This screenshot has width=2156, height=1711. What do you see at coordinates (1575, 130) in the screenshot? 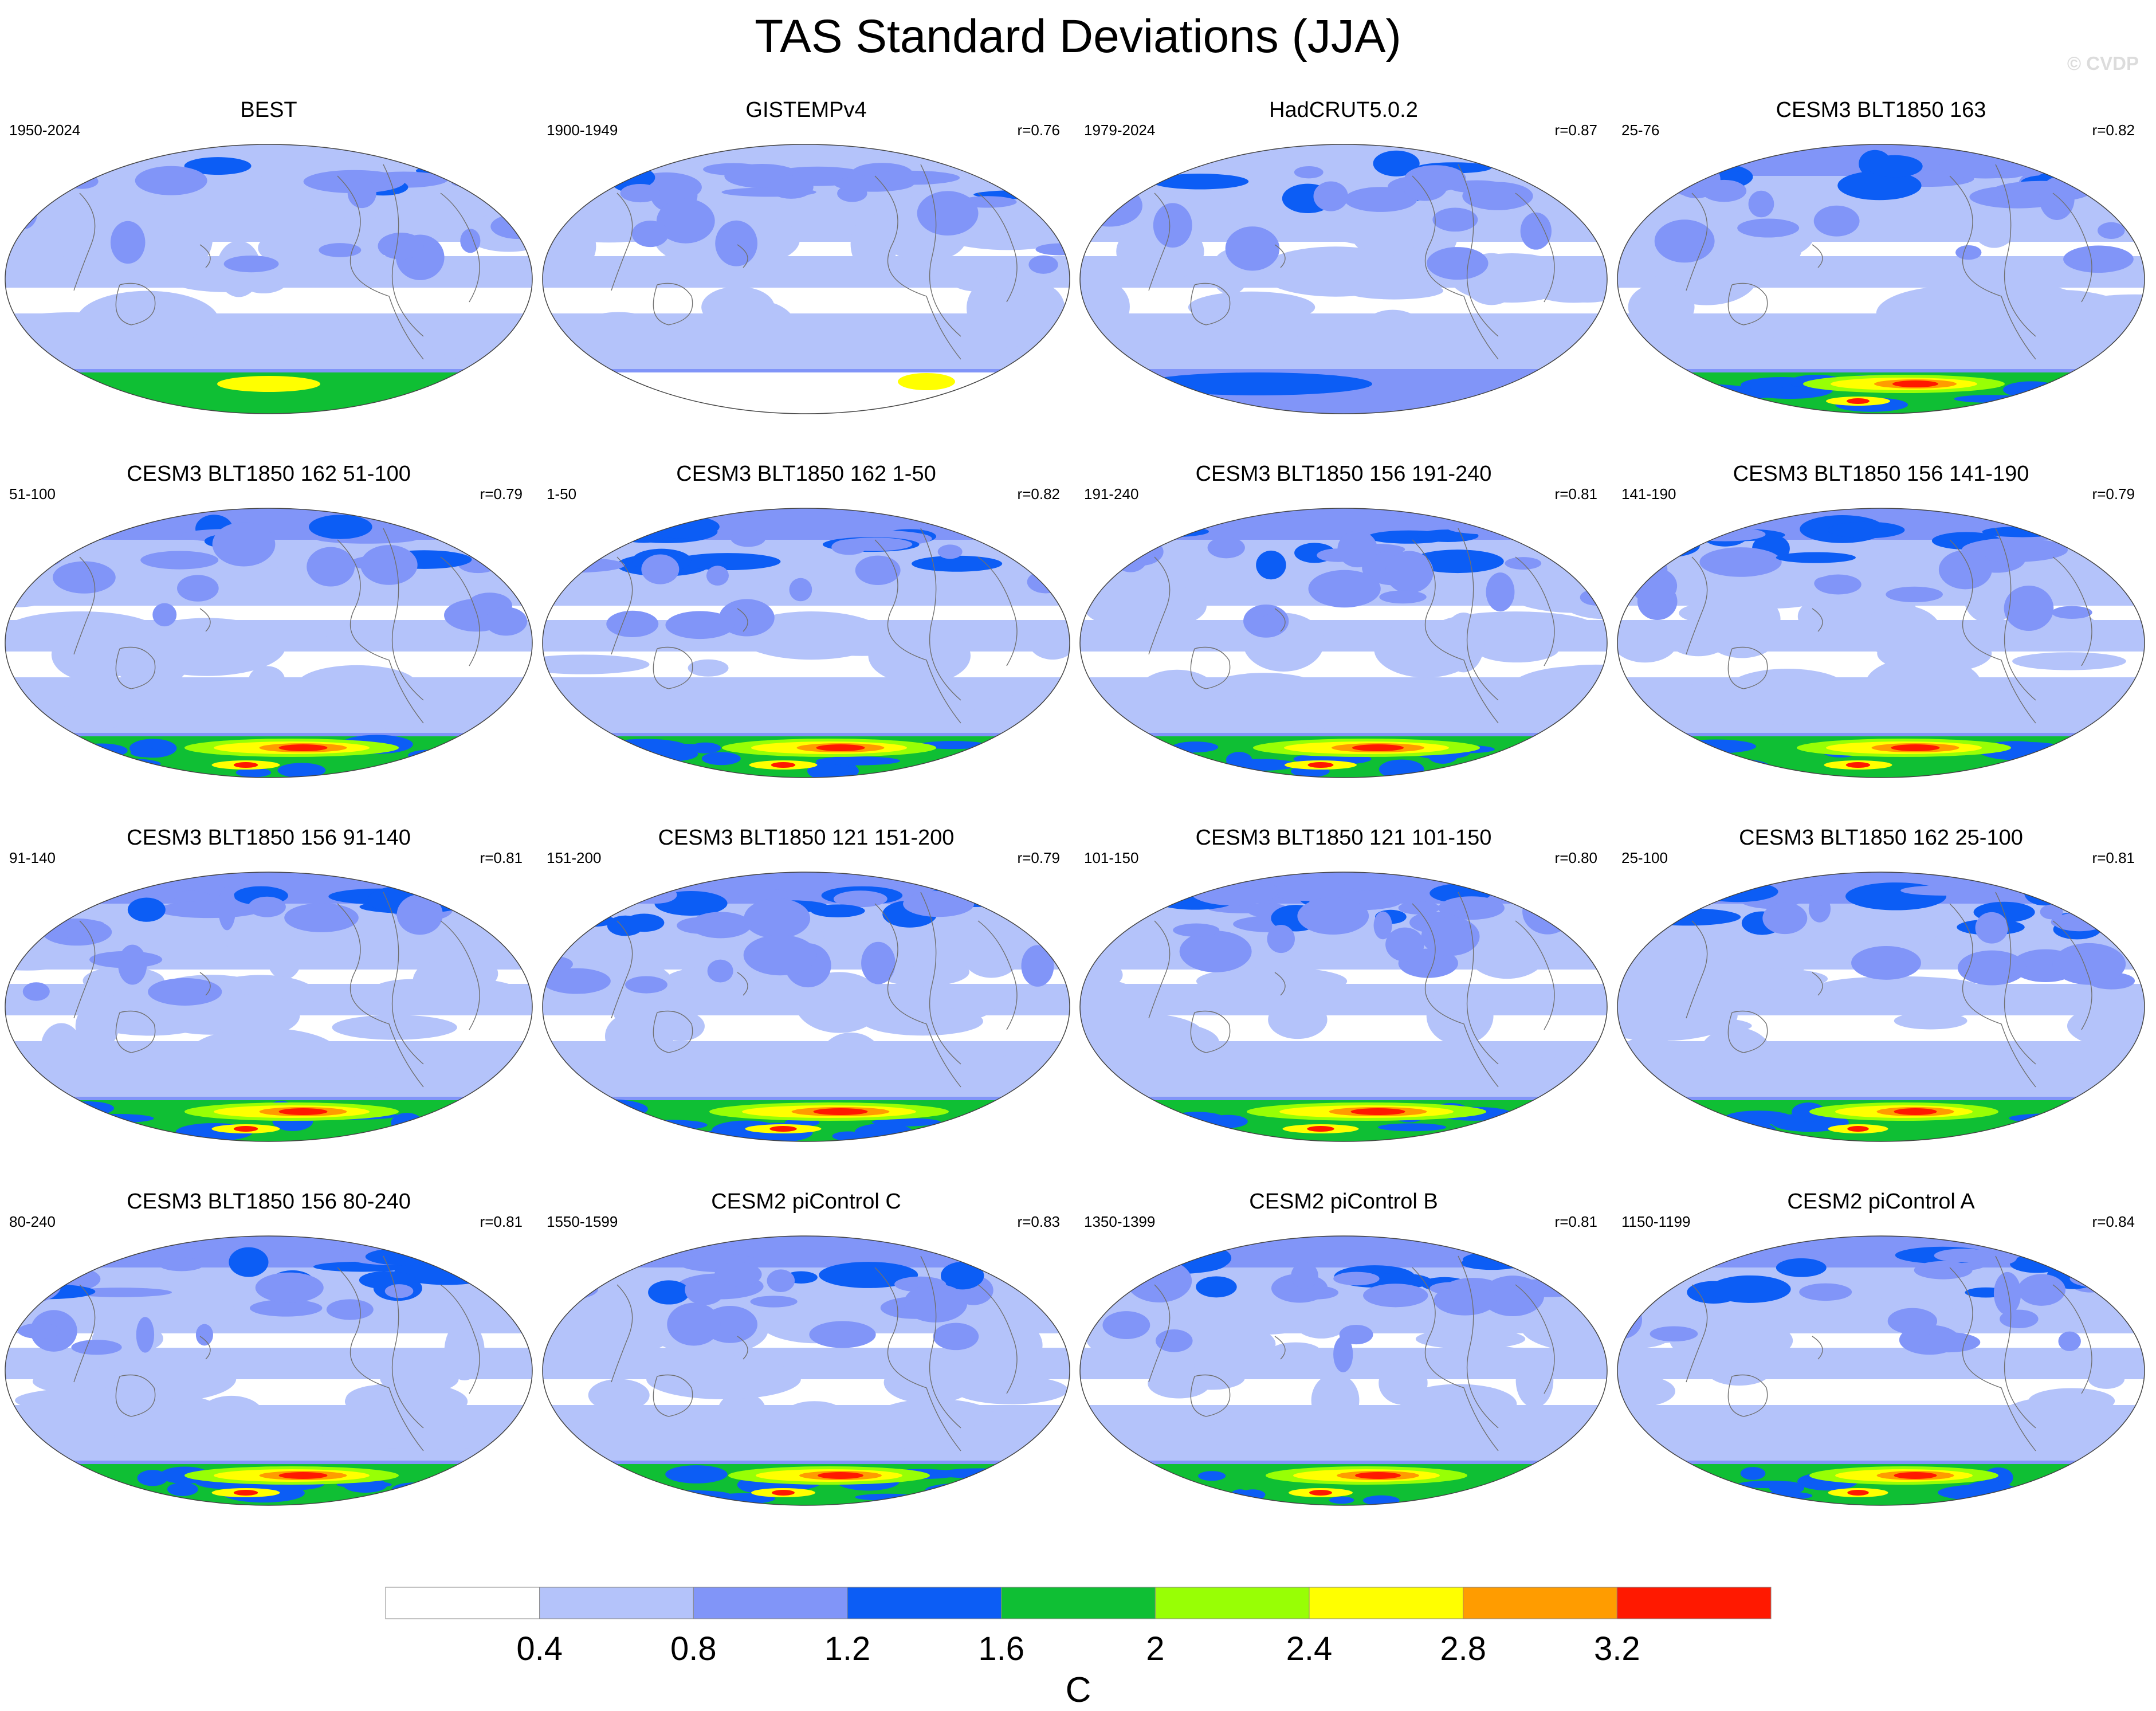
I see `panel-correlation: r=0.87` at bounding box center [1575, 130].